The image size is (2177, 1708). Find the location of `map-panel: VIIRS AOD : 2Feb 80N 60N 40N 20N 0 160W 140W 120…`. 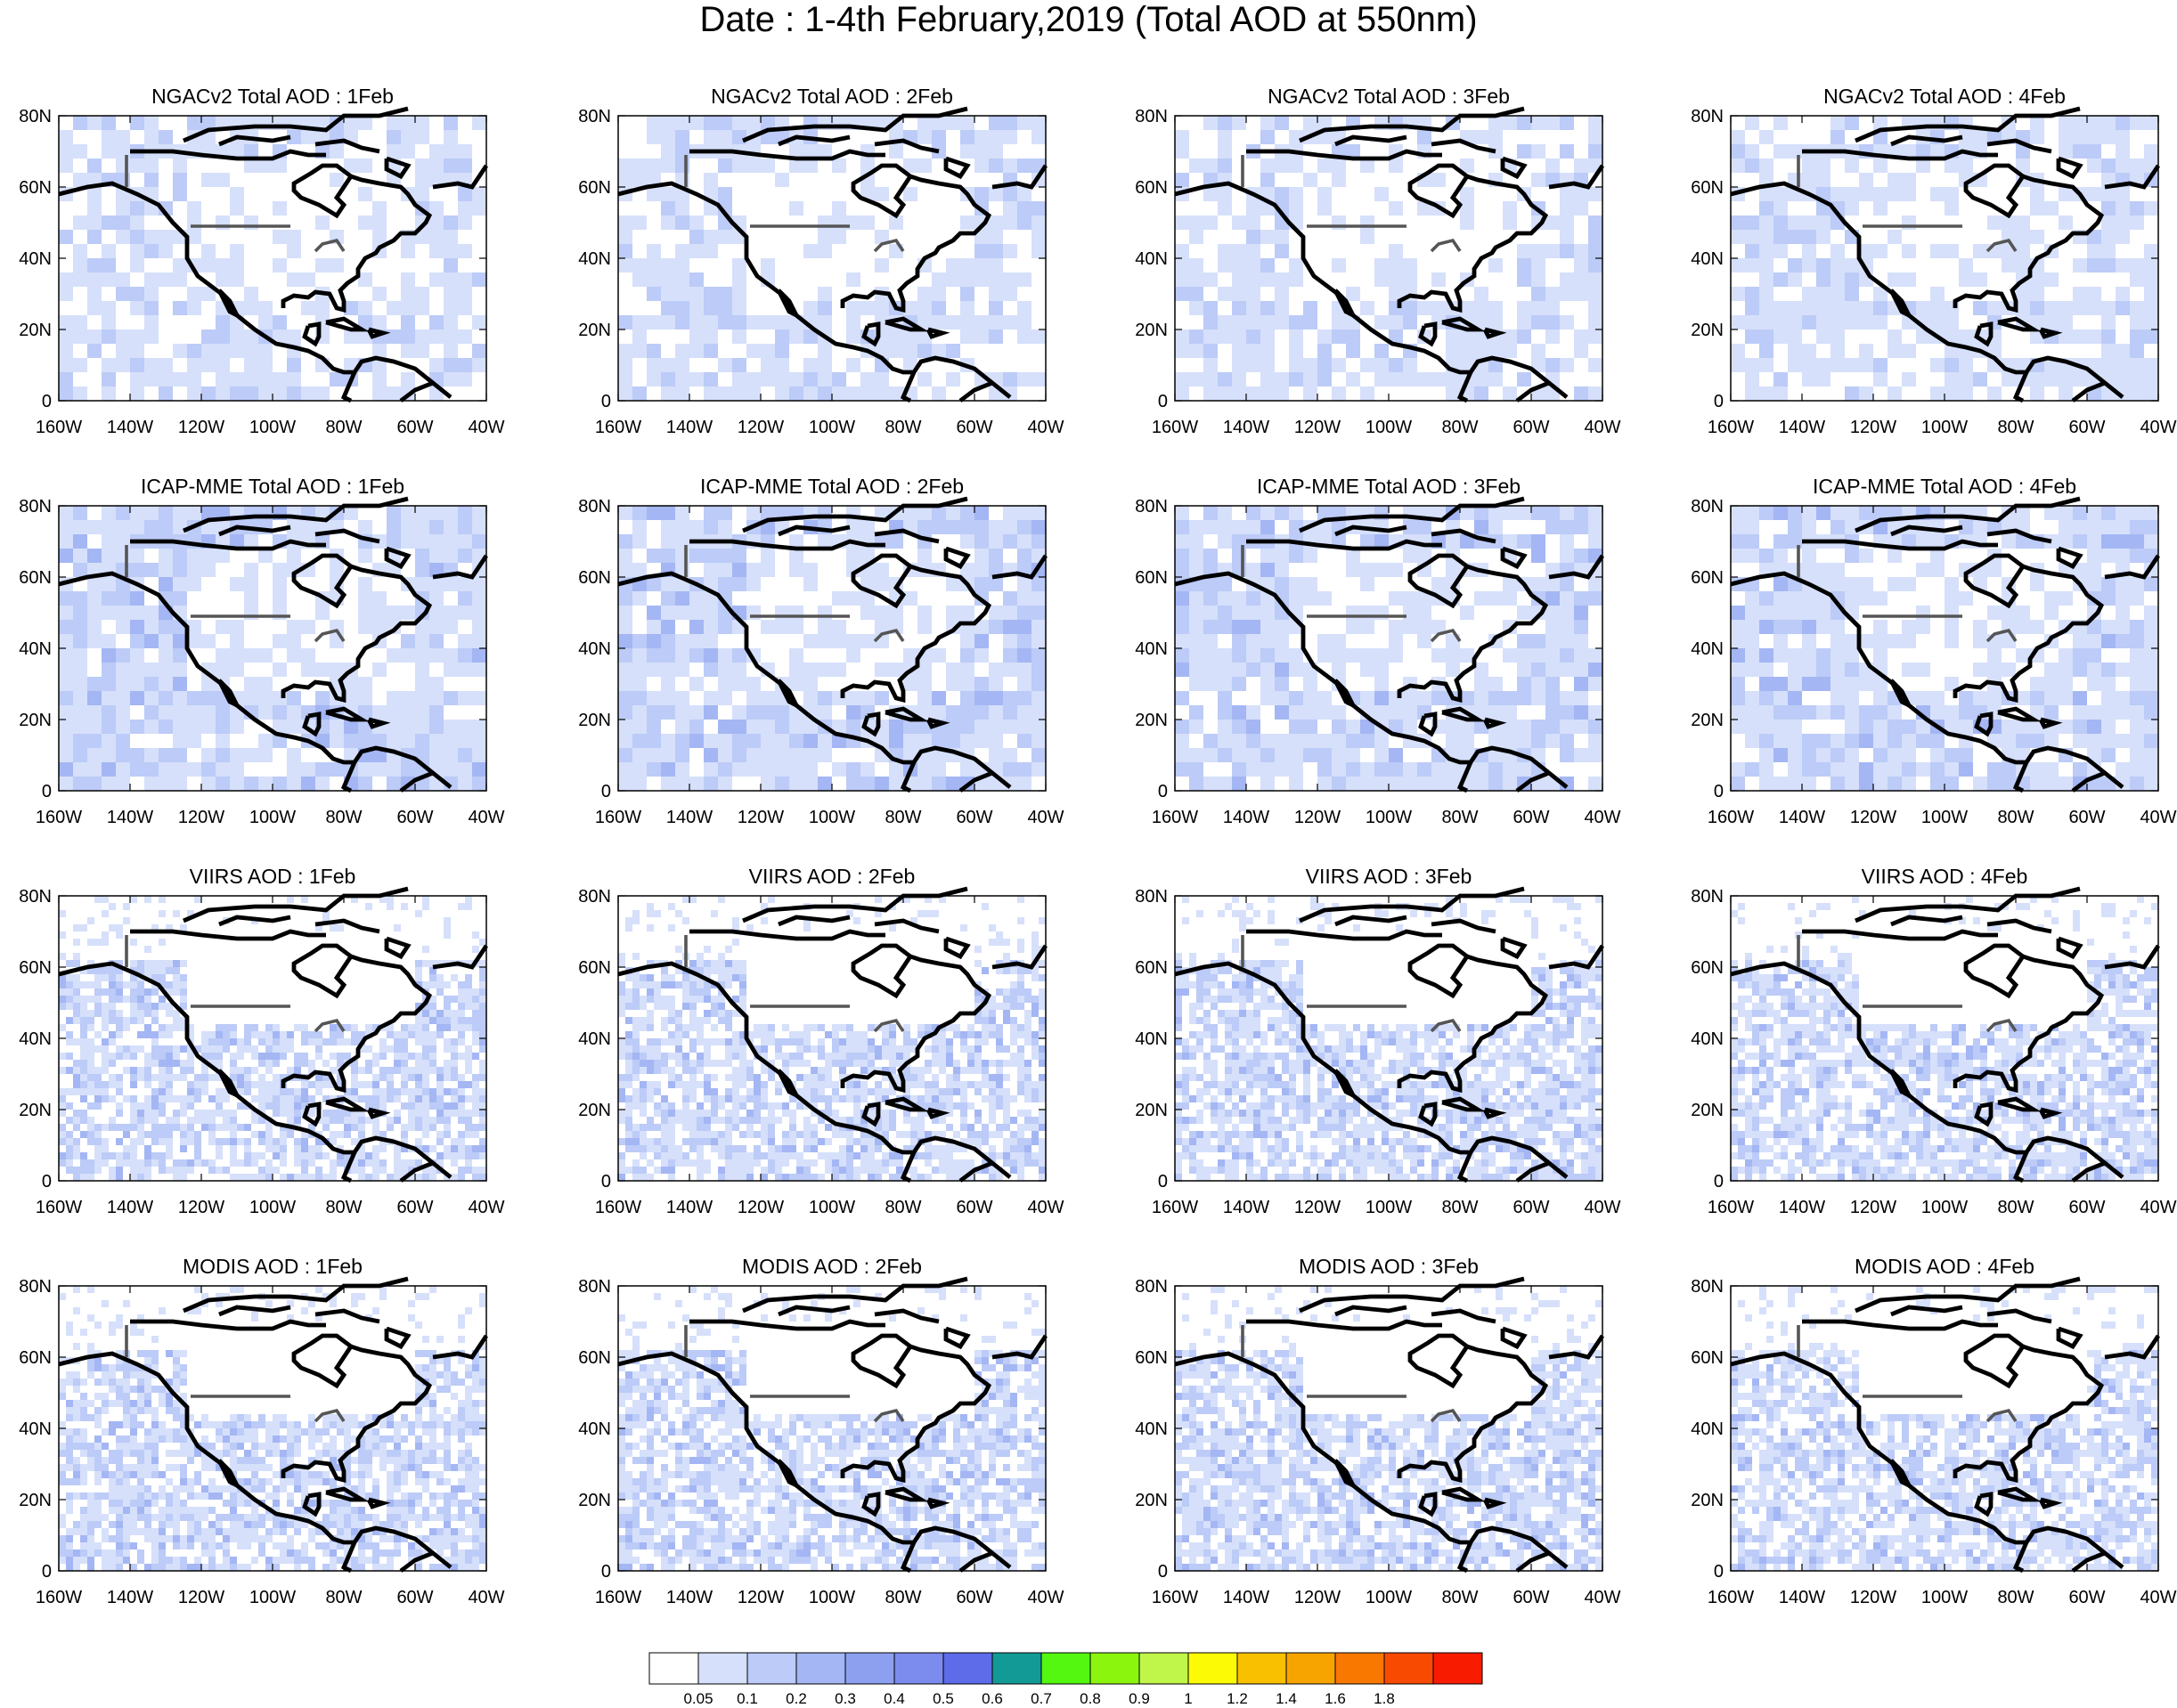

map-panel: VIIRS AOD : 2Feb 80N 60N 40N 20N 0 160W 140W 120… is located at coordinates (821, 1041).